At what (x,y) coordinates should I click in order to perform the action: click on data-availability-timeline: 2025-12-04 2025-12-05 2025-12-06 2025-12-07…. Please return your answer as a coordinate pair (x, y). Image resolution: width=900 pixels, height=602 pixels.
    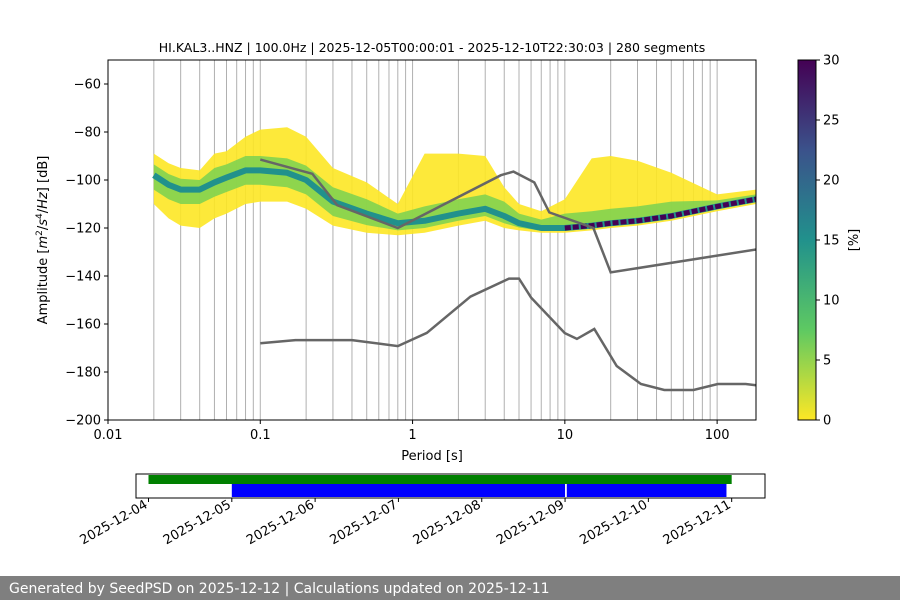
    Looking at the image, I should click on (422, 510).